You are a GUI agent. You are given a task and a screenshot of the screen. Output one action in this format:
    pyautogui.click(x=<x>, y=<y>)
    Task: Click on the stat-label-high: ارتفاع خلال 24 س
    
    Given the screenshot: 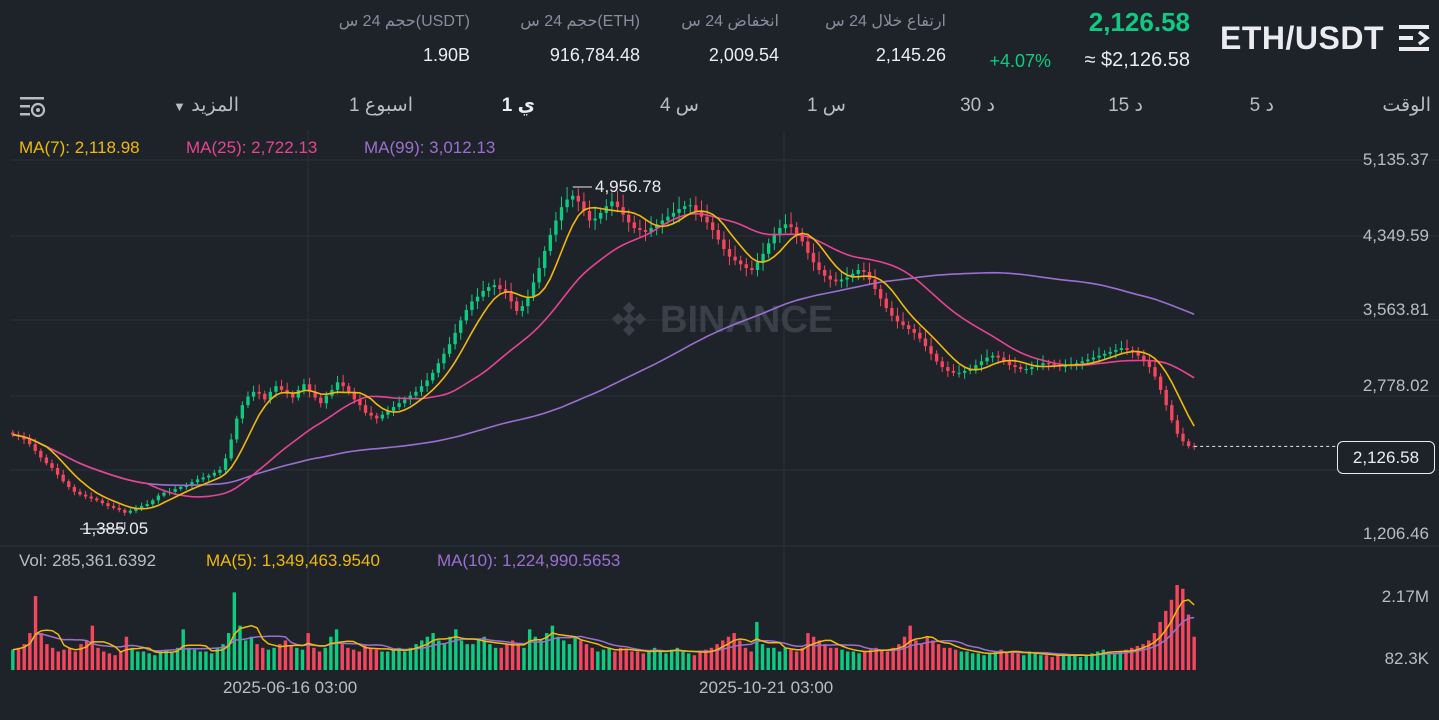 What is the action you would take?
    pyautogui.click(x=885, y=21)
    